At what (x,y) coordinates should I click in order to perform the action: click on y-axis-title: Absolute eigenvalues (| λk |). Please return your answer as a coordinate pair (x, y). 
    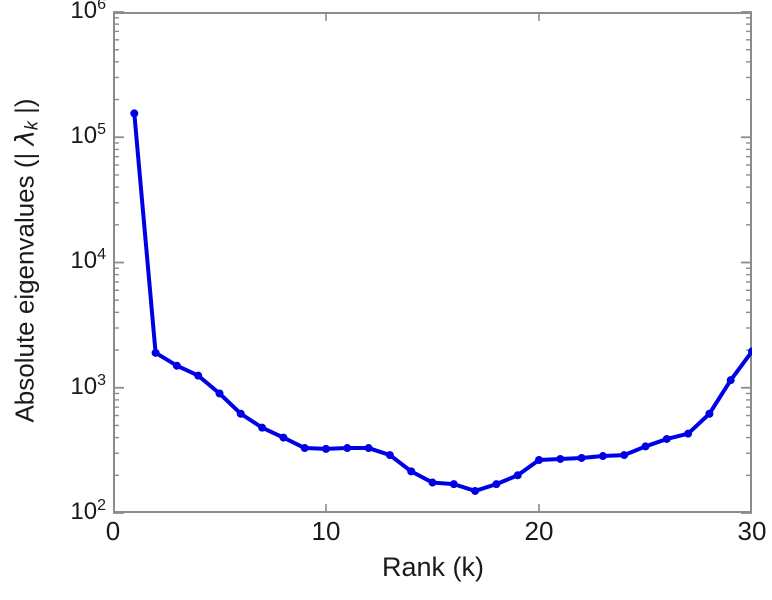
    Looking at the image, I should click on (26, 260).